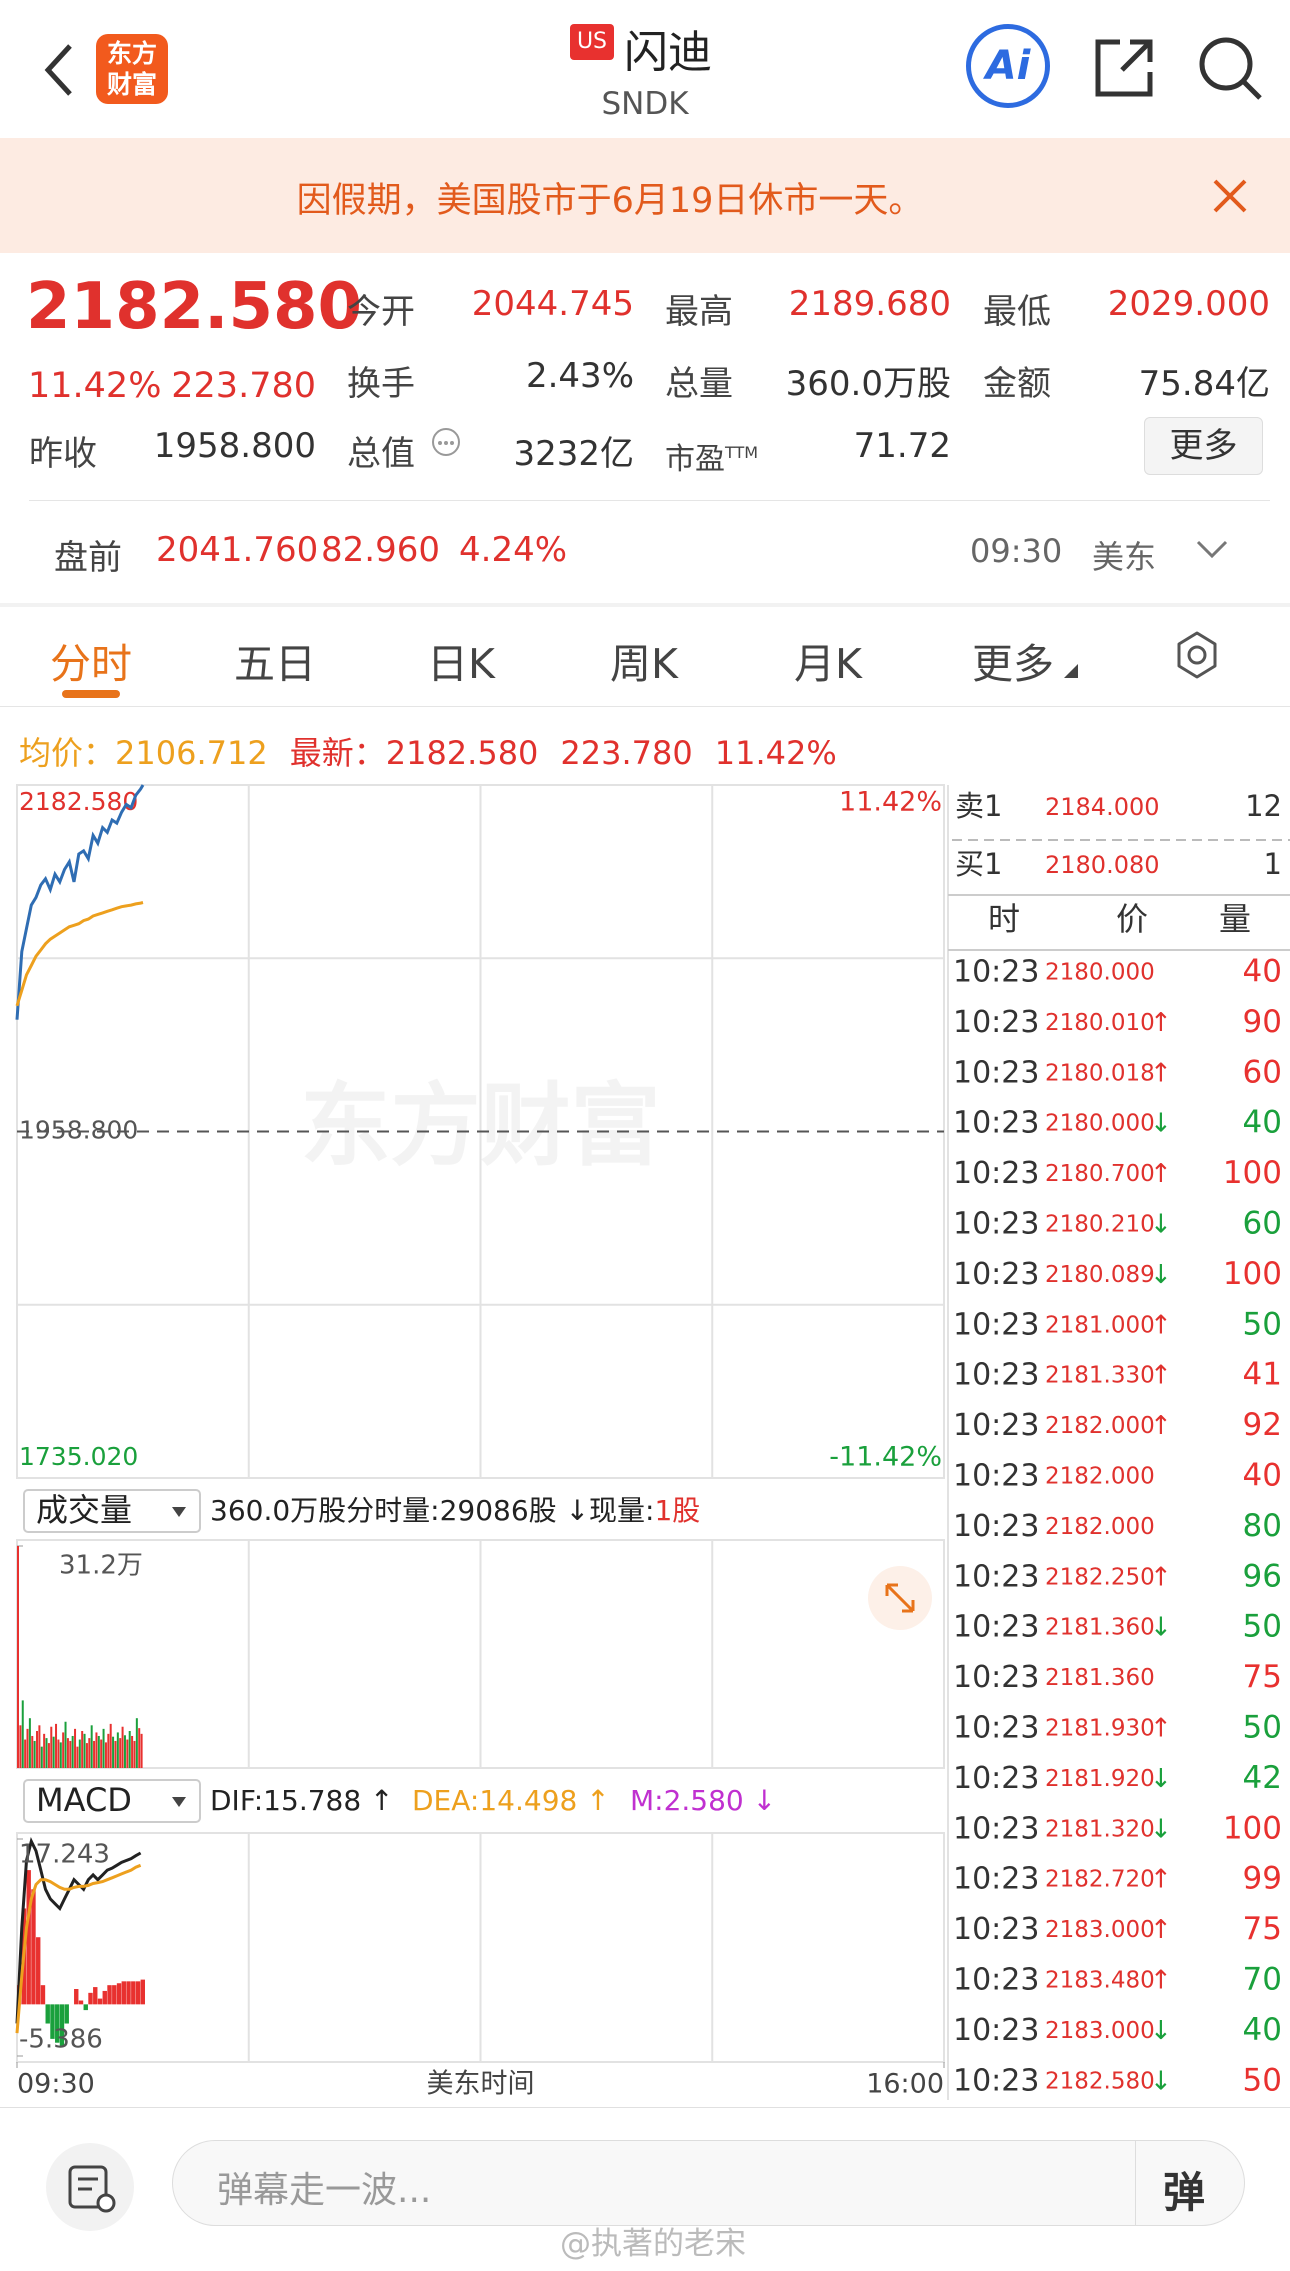  I want to click on tab: 五日, so click(275, 664).